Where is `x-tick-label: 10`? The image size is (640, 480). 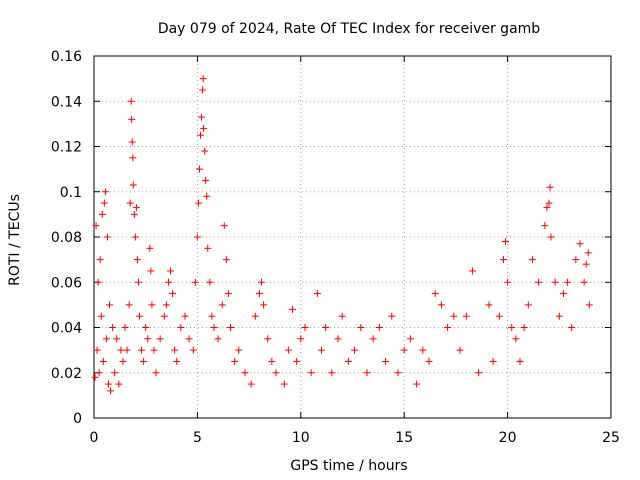
x-tick-label: 10 is located at coordinates (301, 438).